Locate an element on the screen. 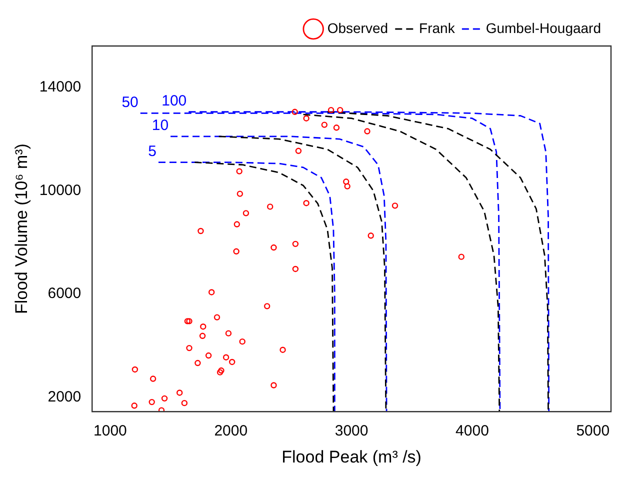 This screenshot has height=480, width=627. legend-label: Observed is located at coordinates (357, 28).